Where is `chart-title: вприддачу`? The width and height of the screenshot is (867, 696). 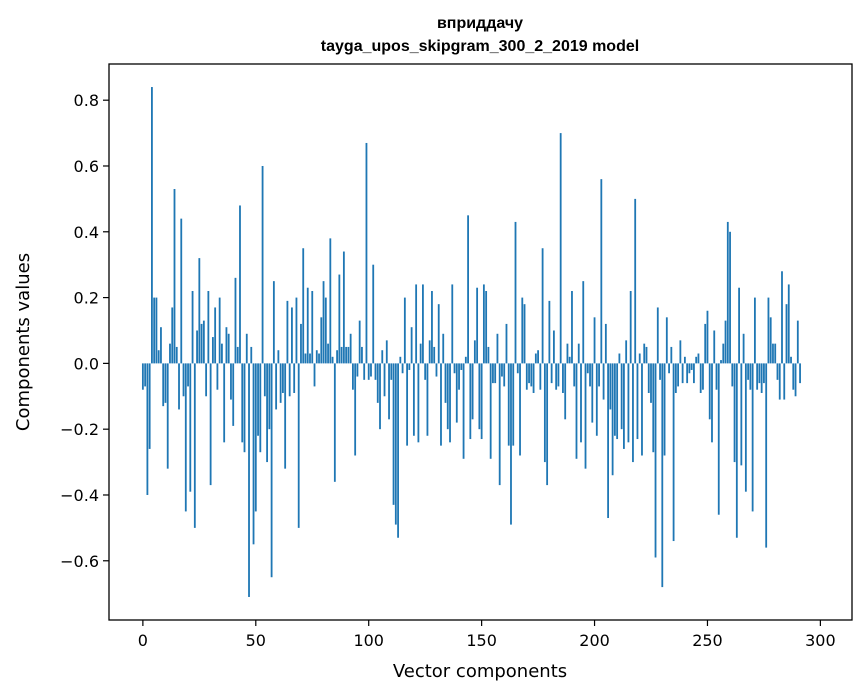
chart-title: вприддачу is located at coordinates (480, 23).